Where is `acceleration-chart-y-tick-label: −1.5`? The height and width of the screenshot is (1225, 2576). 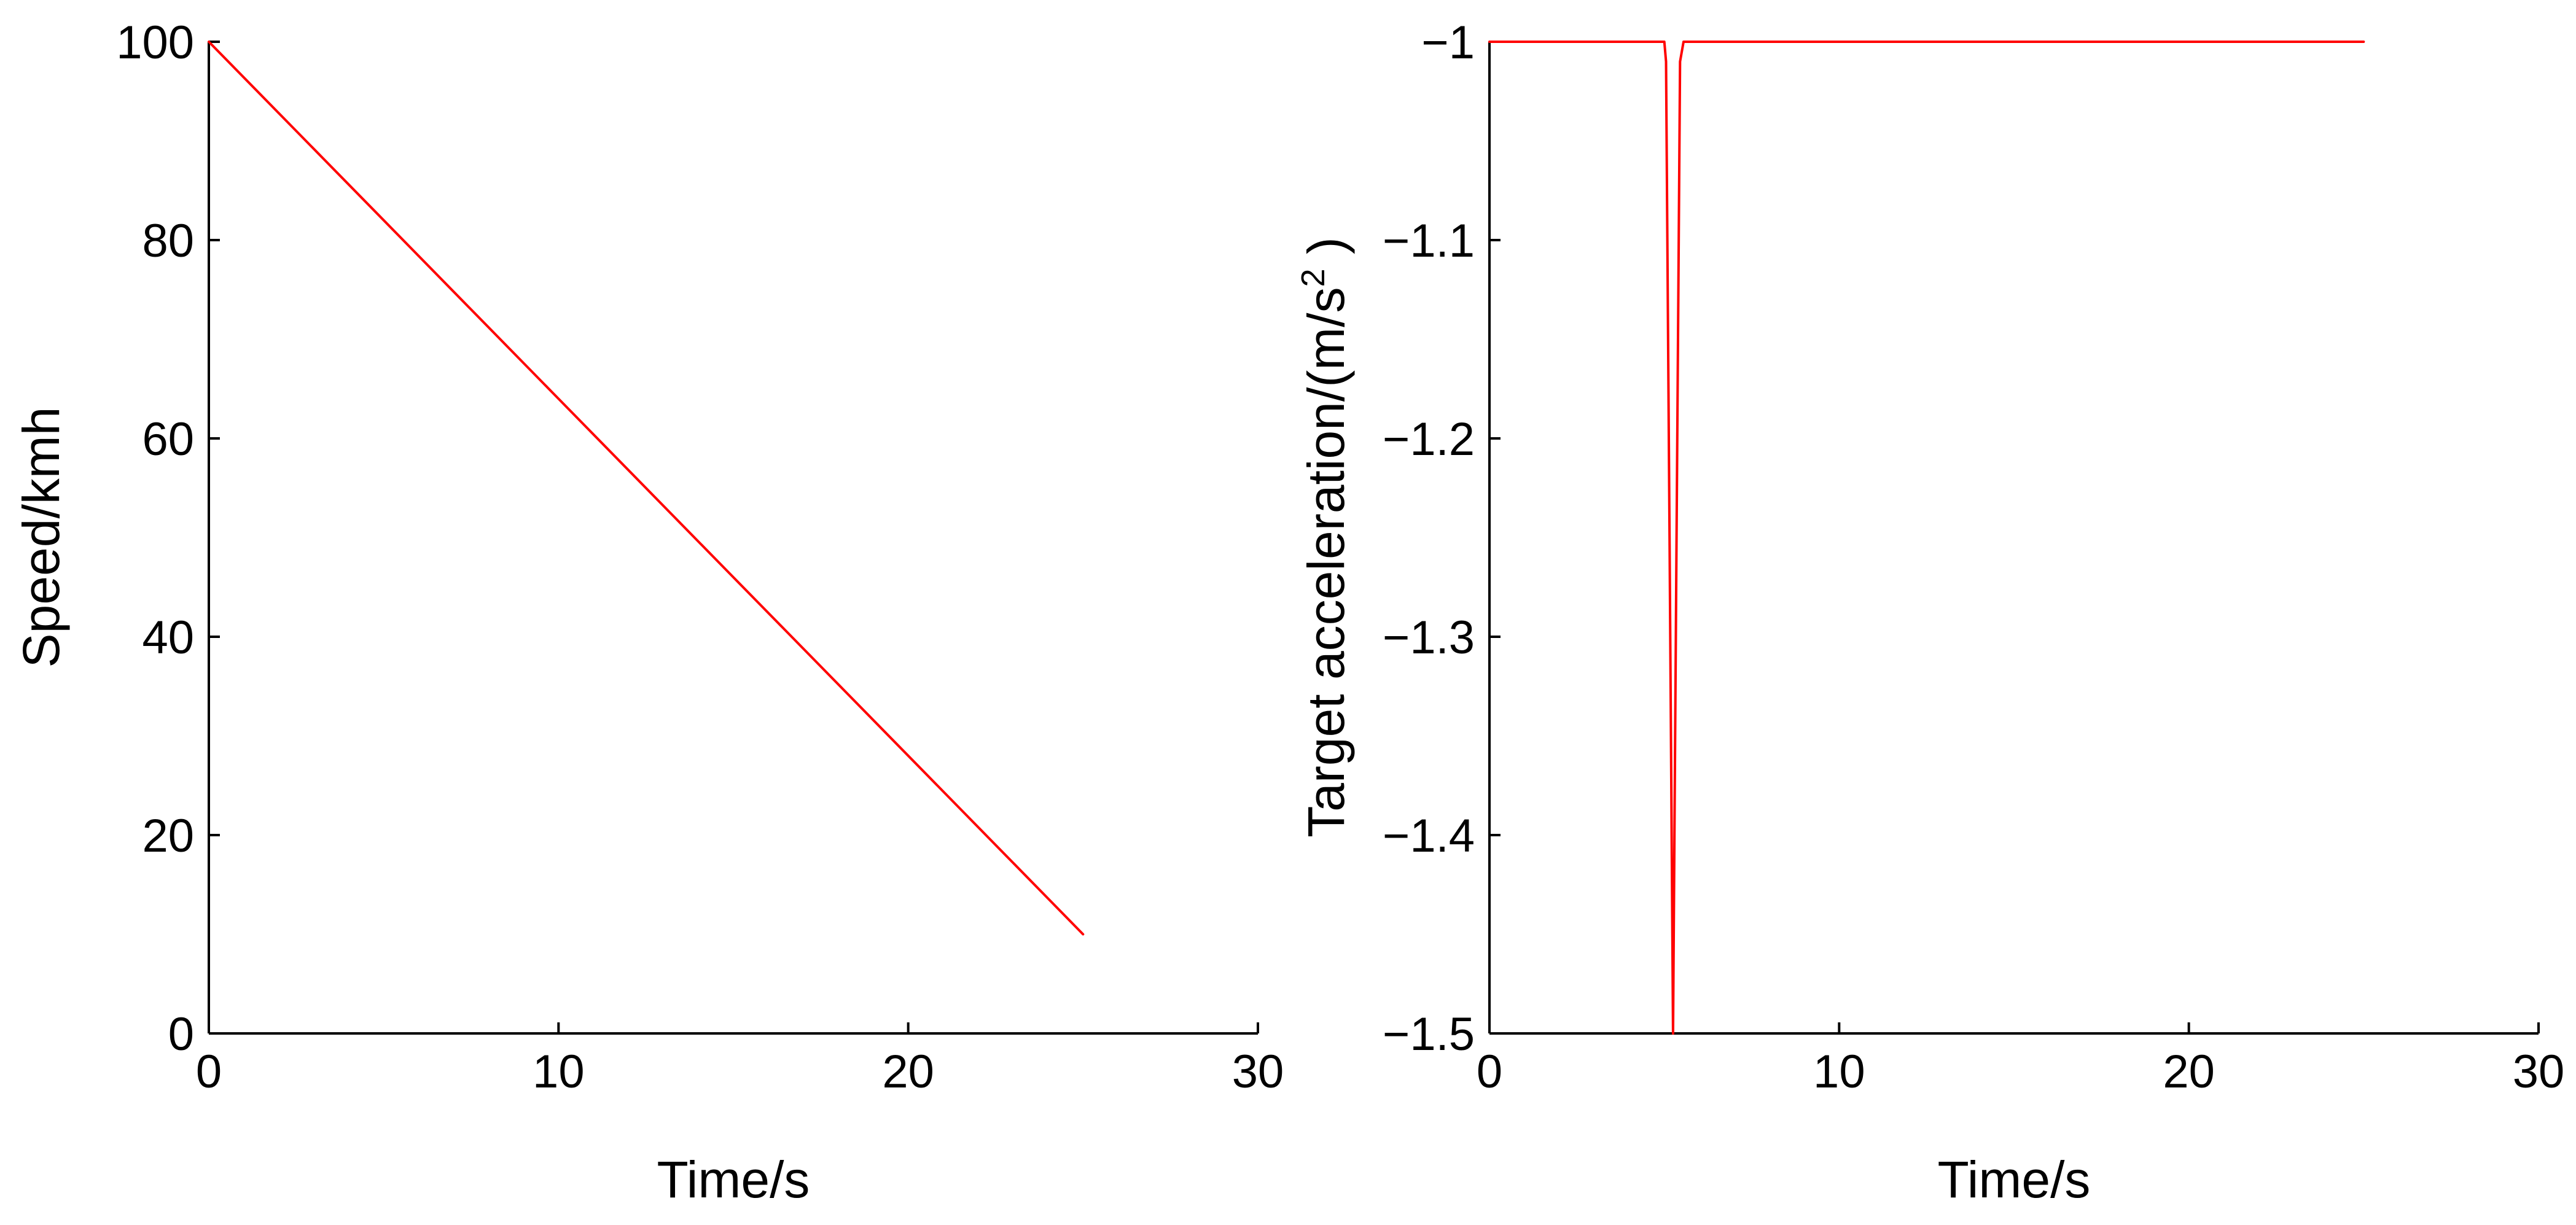 acceleration-chart-y-tick-label: −1.5 is located at coordinates (1429, 1034).